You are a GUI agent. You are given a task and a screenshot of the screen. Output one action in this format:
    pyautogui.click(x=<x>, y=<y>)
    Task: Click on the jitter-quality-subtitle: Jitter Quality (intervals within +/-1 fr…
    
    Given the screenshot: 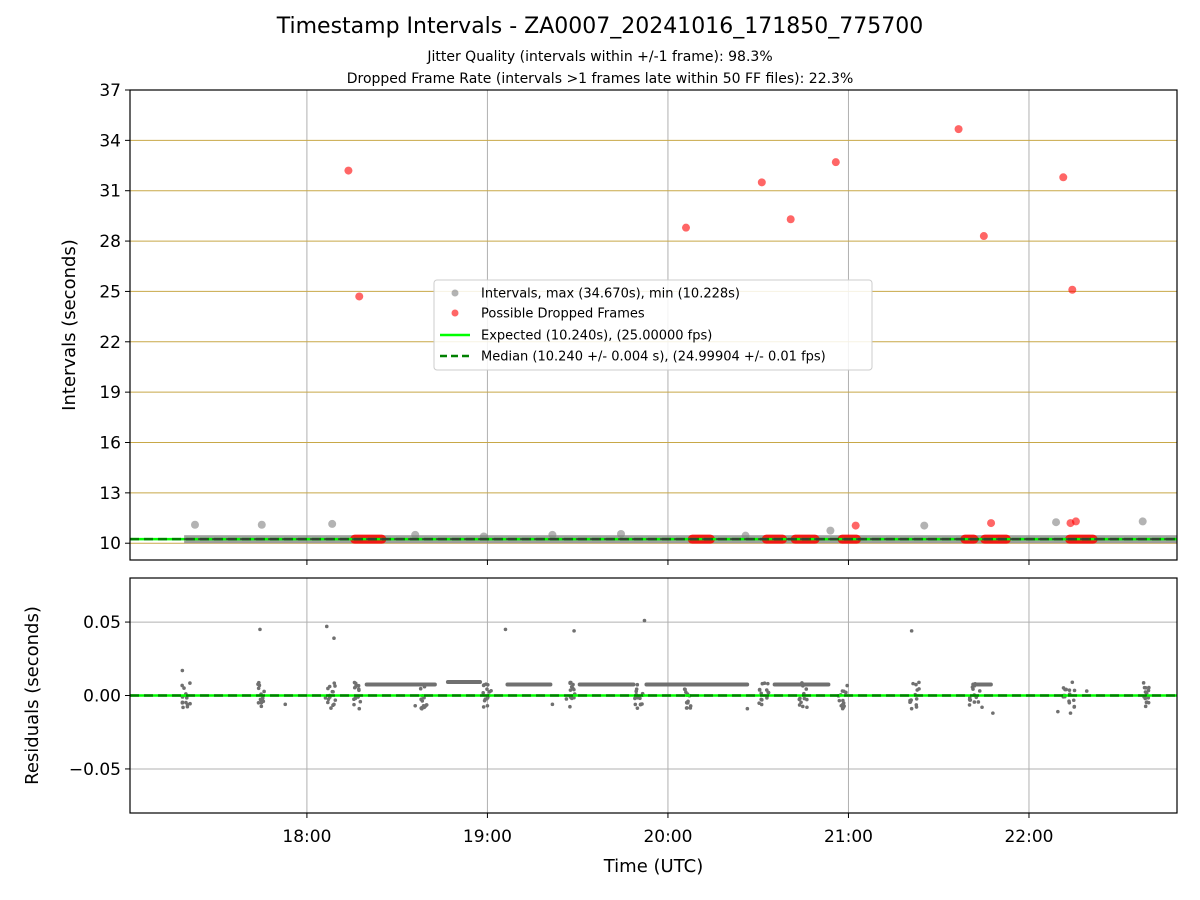 What is the action you would take?
    pyautogui.click(x=600, y=57)
    